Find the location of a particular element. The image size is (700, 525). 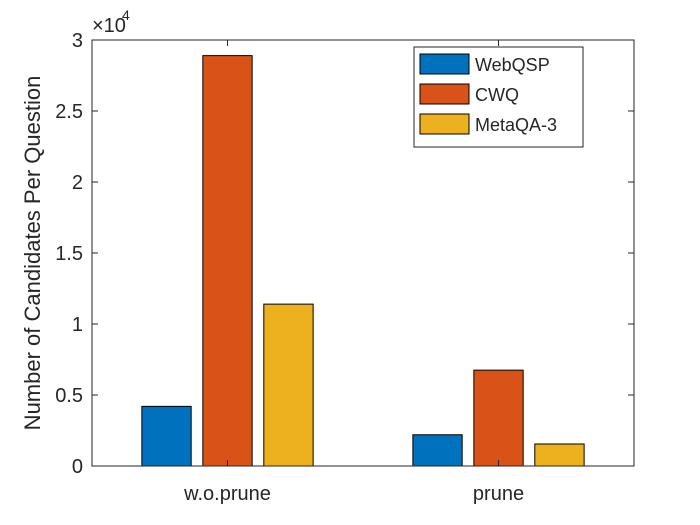

bar-metaqa-3-w-o-prune is located at coordinates (288, 385).